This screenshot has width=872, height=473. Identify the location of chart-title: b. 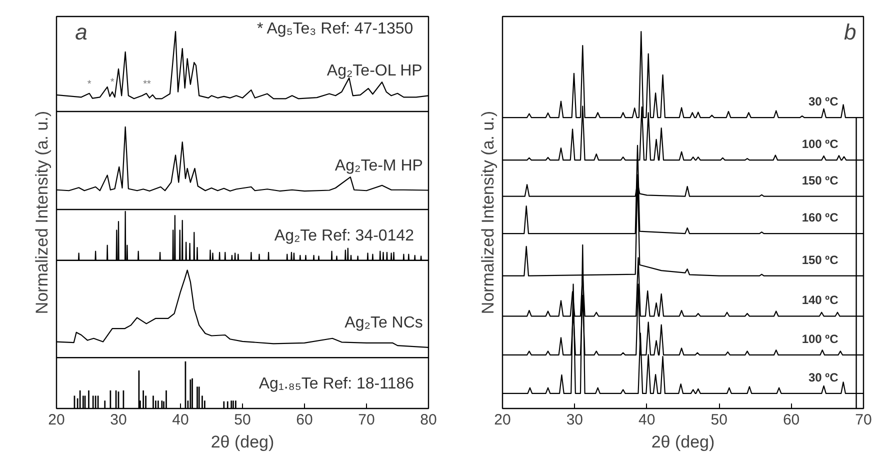
(850, 32).